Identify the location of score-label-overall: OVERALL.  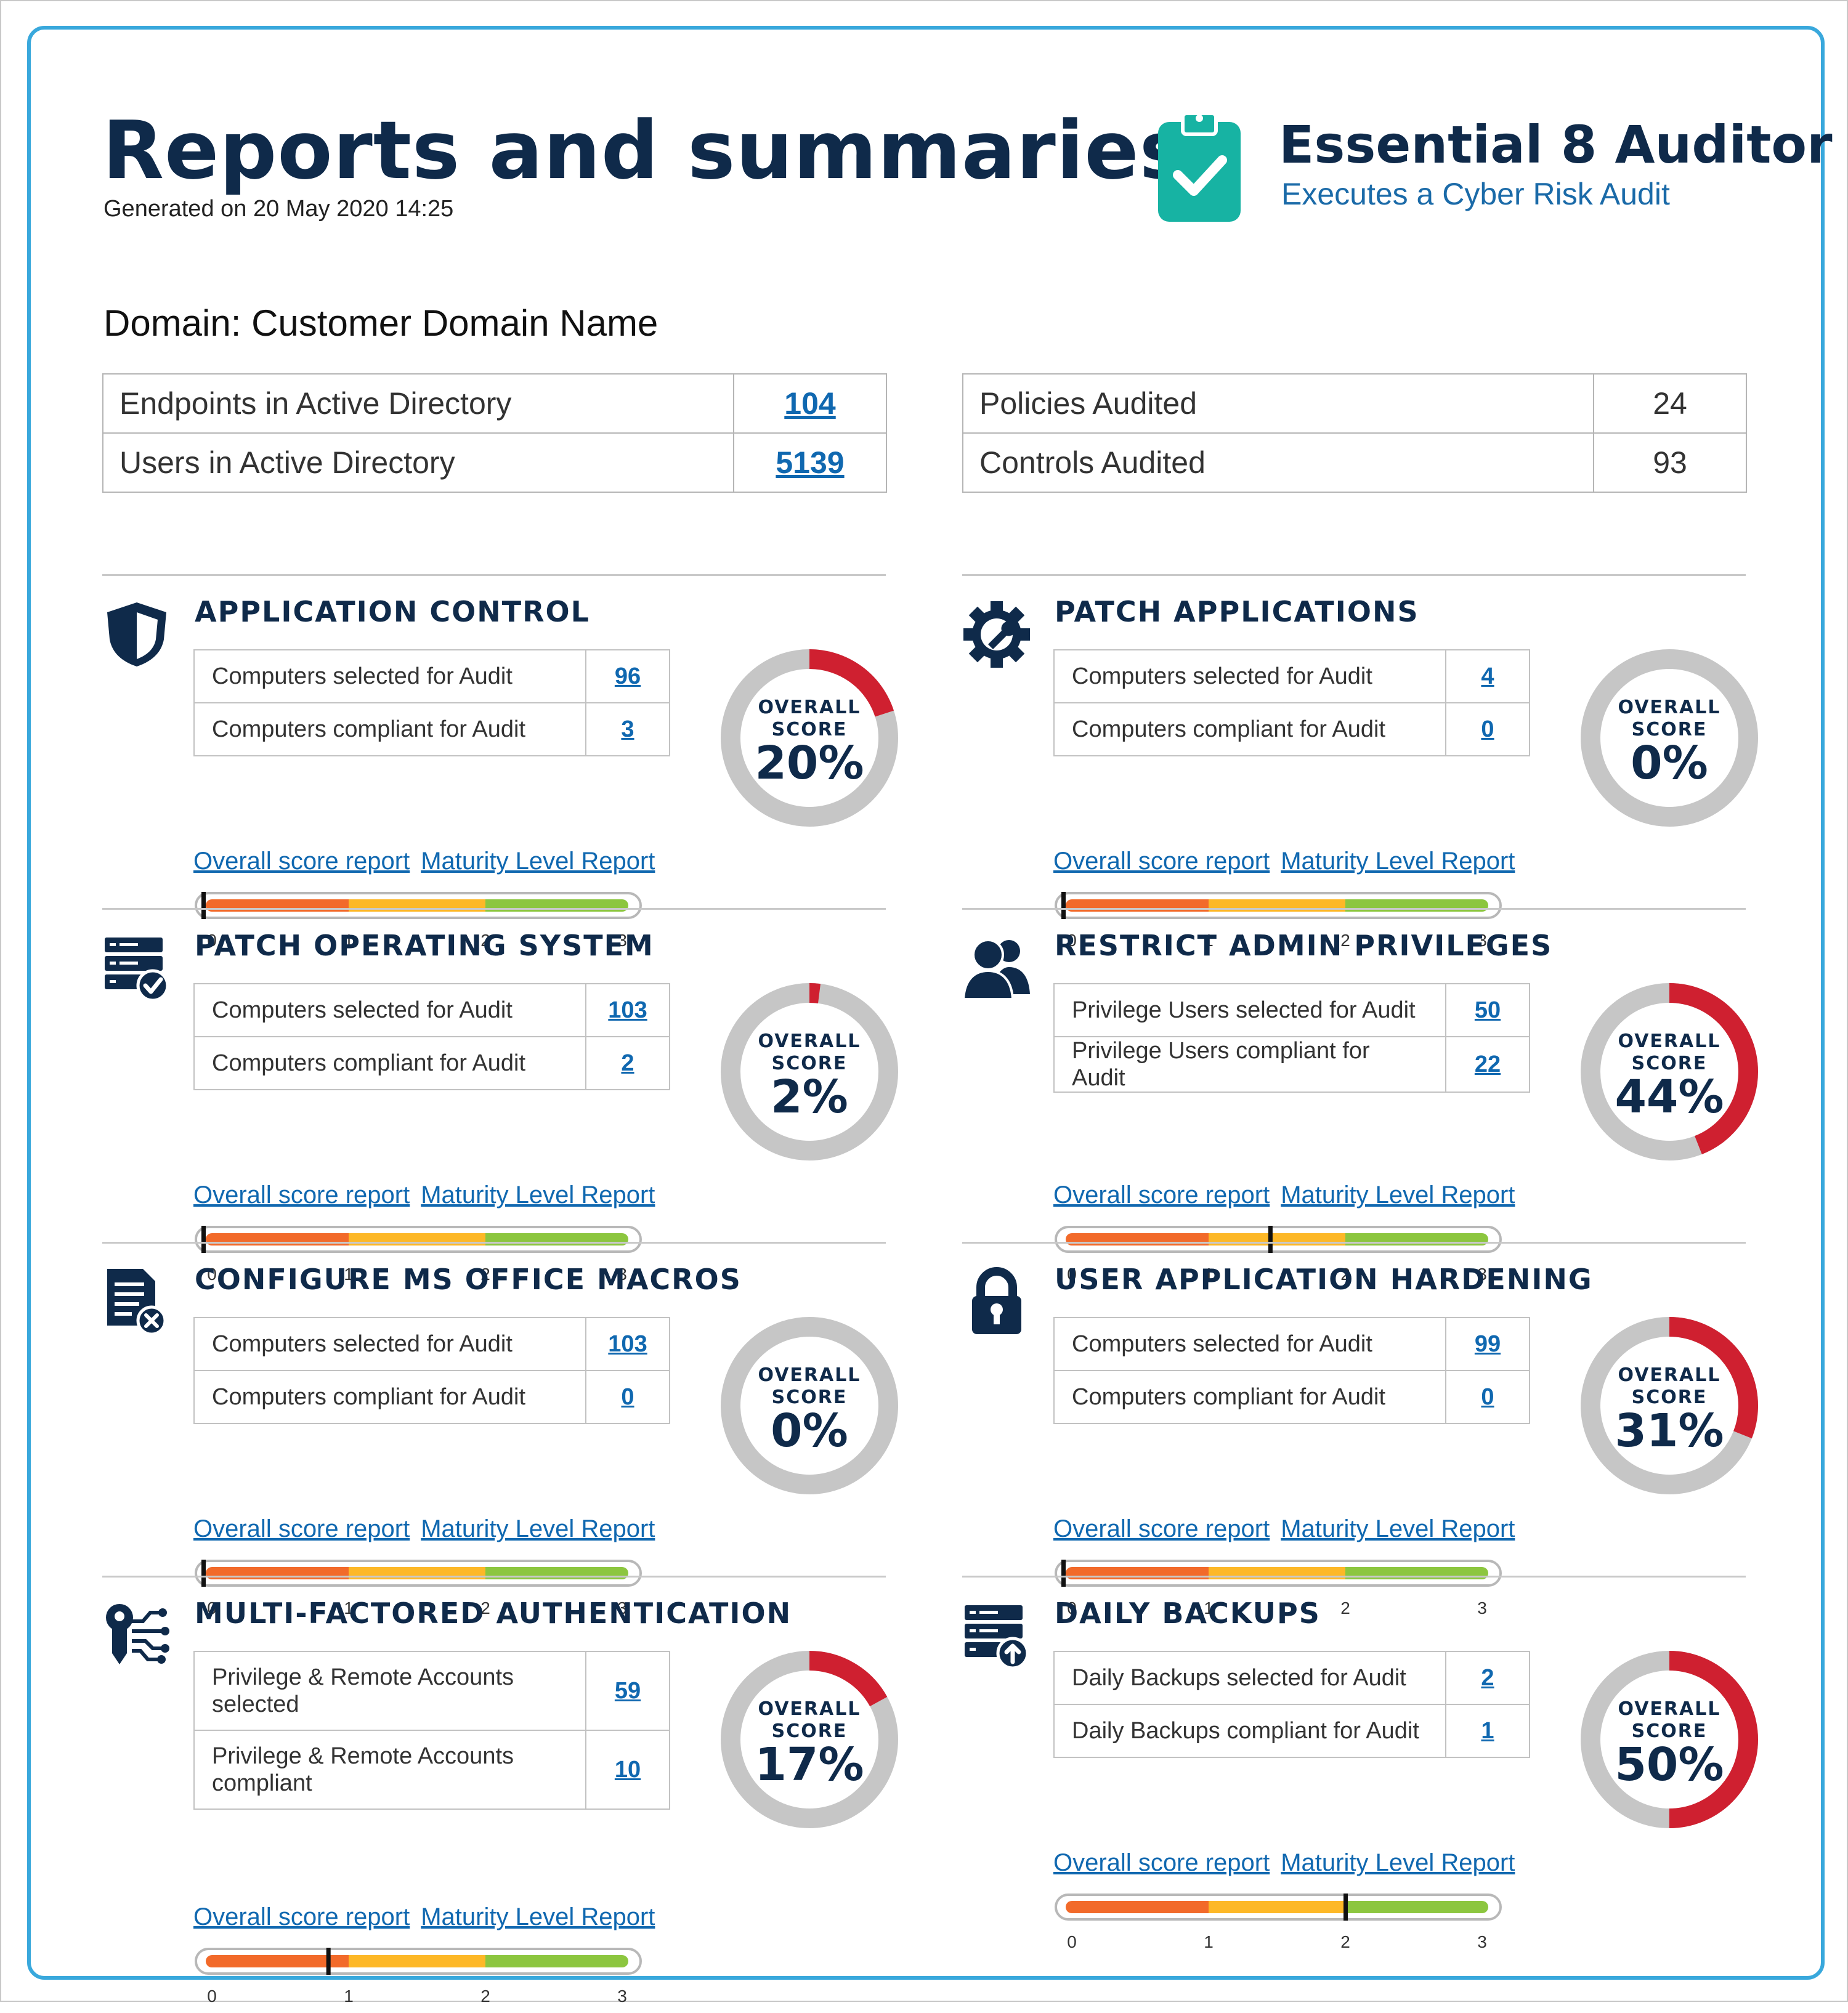
(1669, 707).